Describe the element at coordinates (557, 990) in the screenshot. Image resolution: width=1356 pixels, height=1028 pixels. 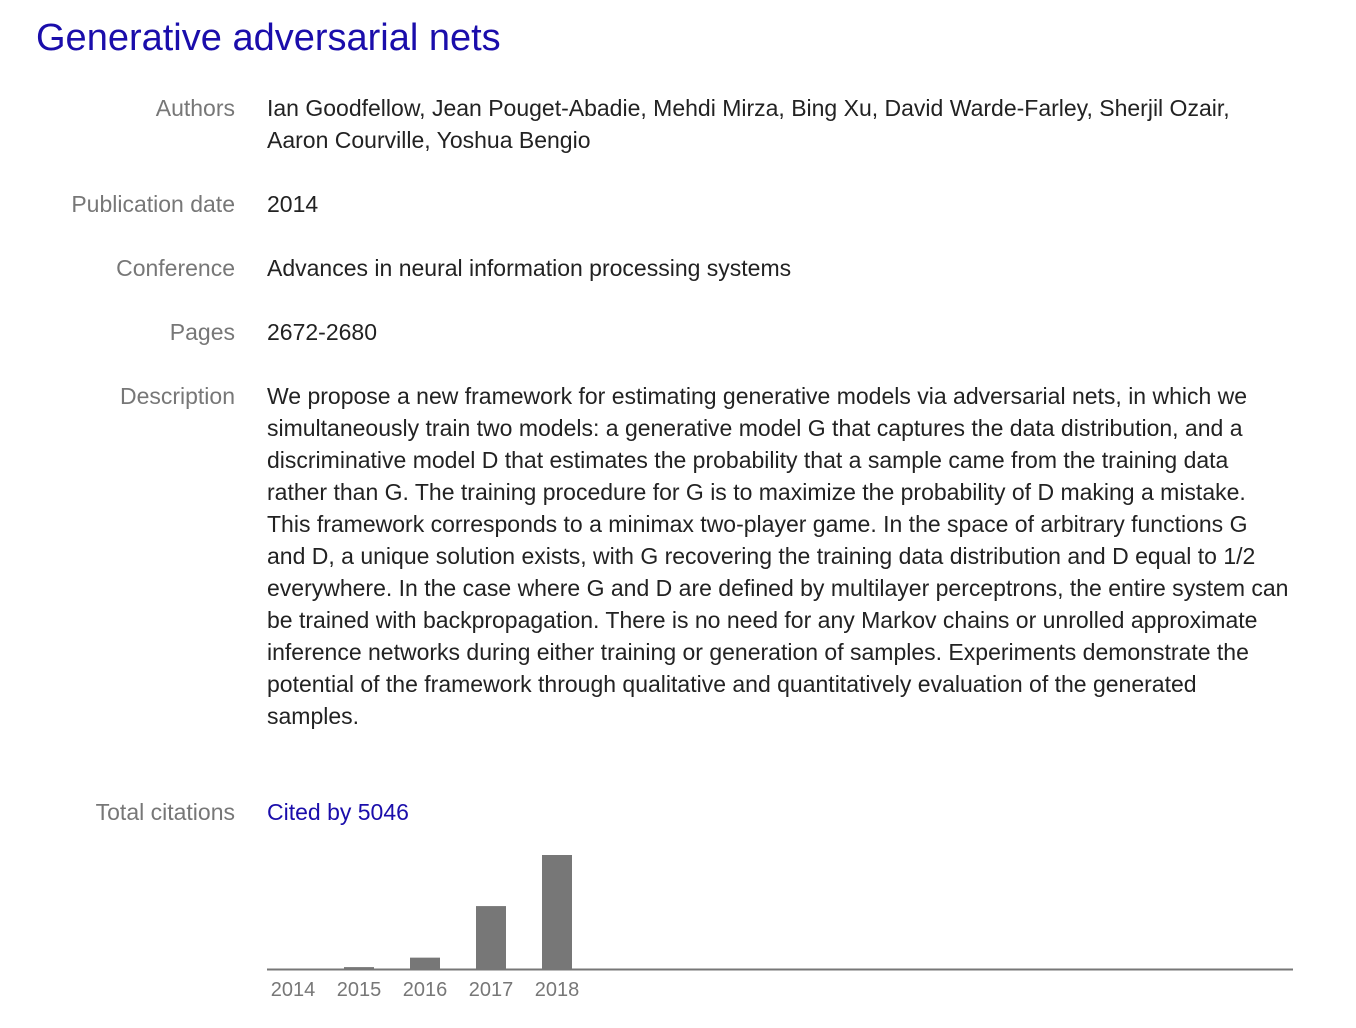
I see `x-tick-label-2018: 2018` at that location.